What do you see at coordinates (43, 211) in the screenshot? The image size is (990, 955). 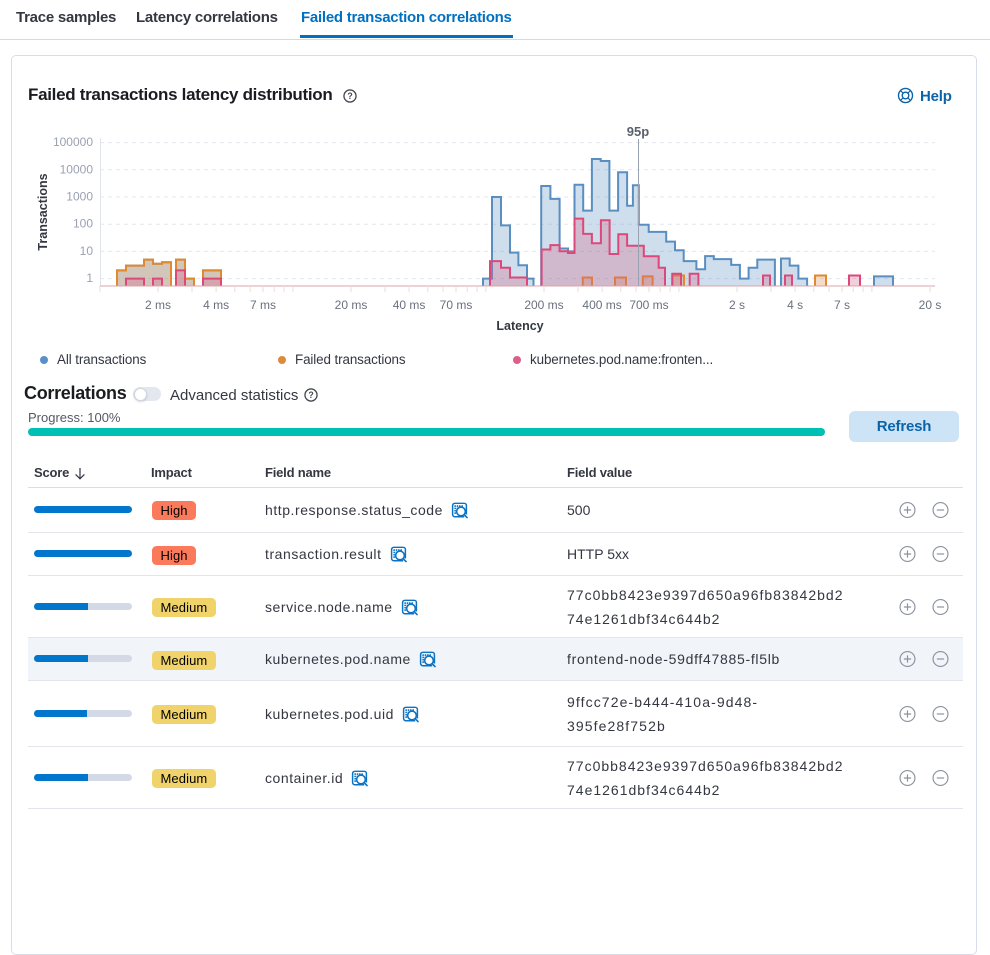 I see `svg-text: Transactions` at bounding box center [43, 211].